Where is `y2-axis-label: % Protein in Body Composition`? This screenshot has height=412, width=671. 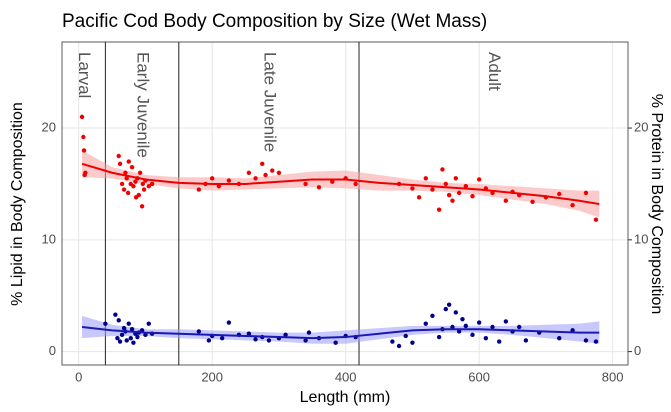
y2-axis-label: % Protein in Body Composition is located at coordinates (656, 204).